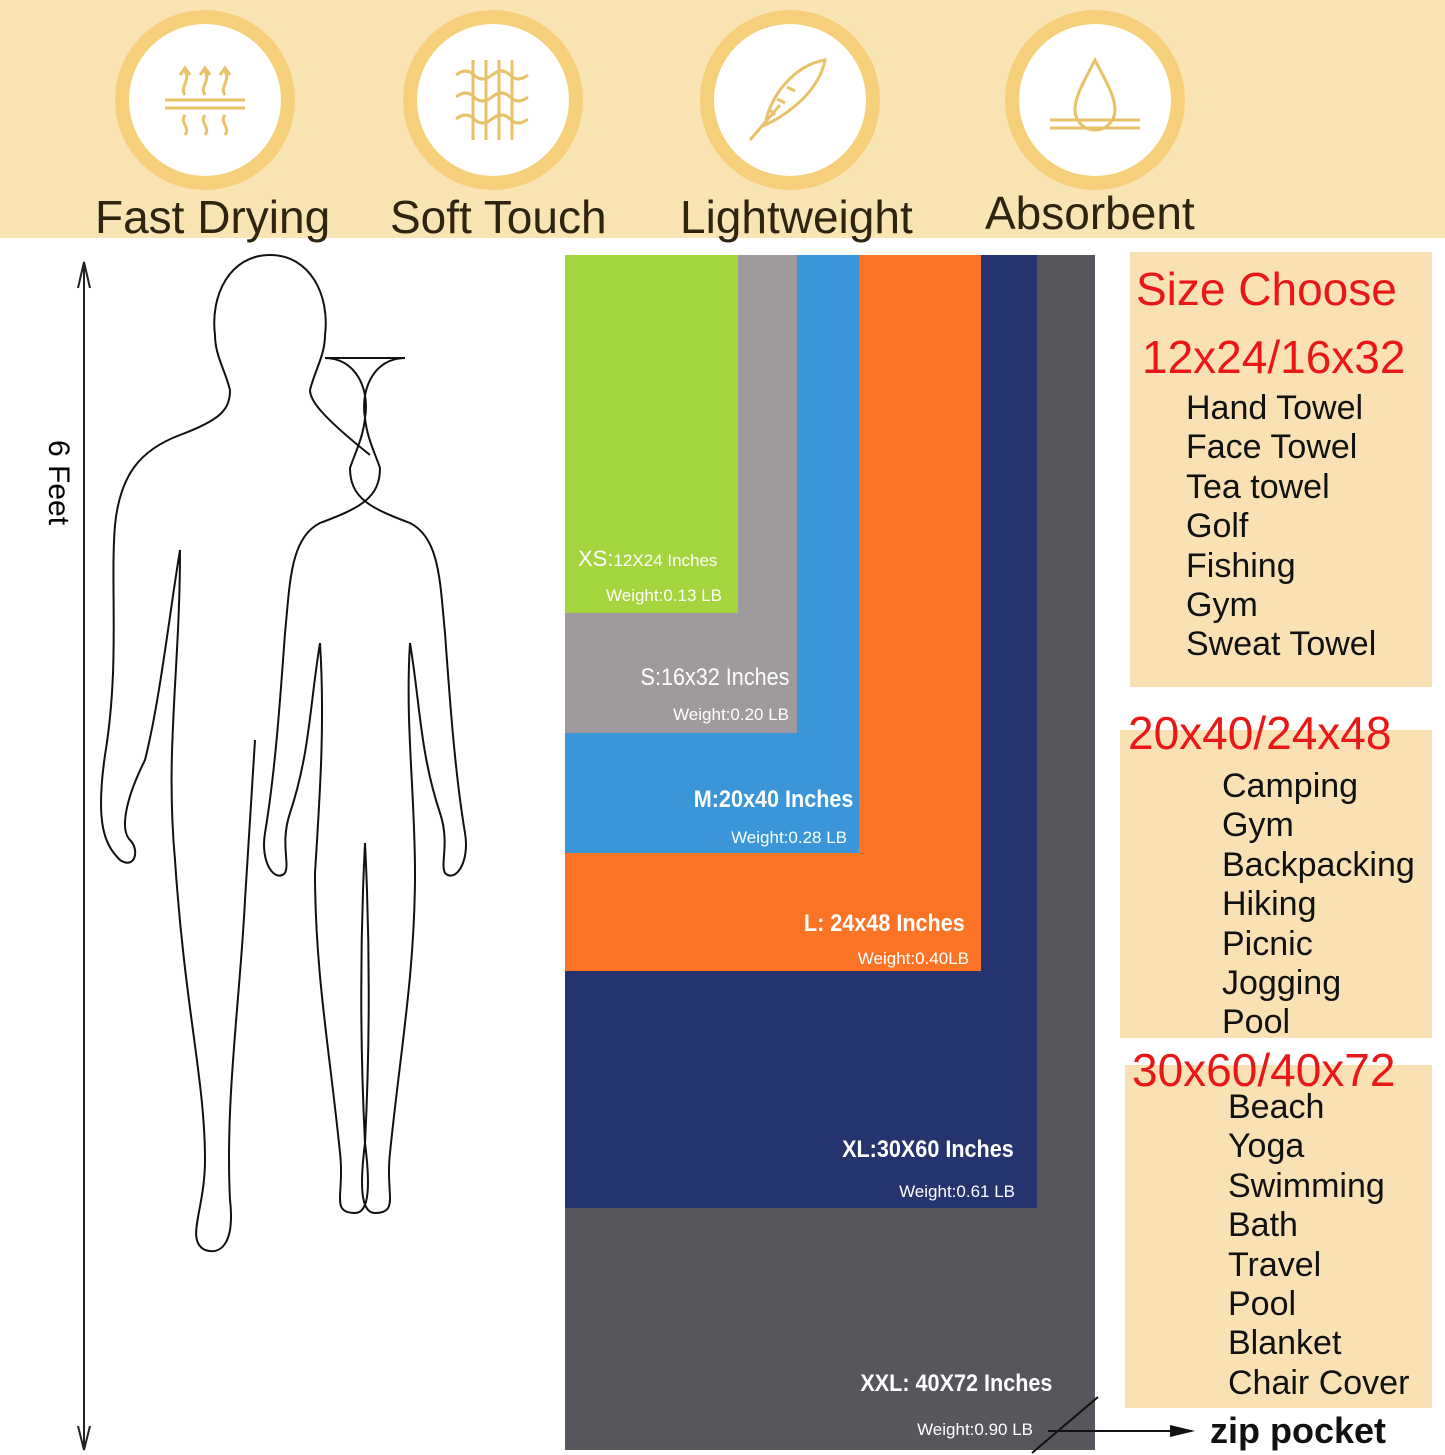  I want to click on size-group-1-panel, so click(1281, 469).